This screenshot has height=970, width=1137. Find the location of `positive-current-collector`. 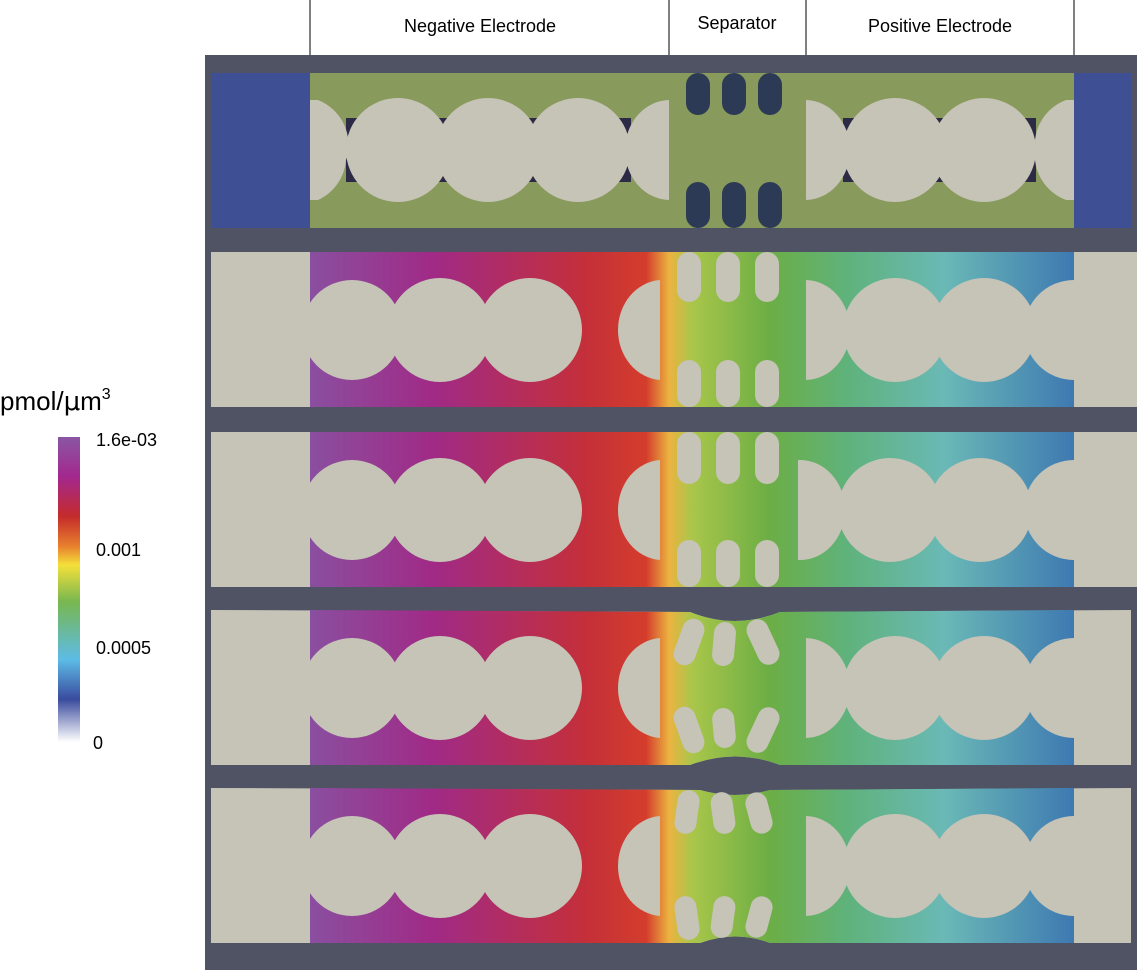

positive-current-collector is located at coordinates (1102, 150).